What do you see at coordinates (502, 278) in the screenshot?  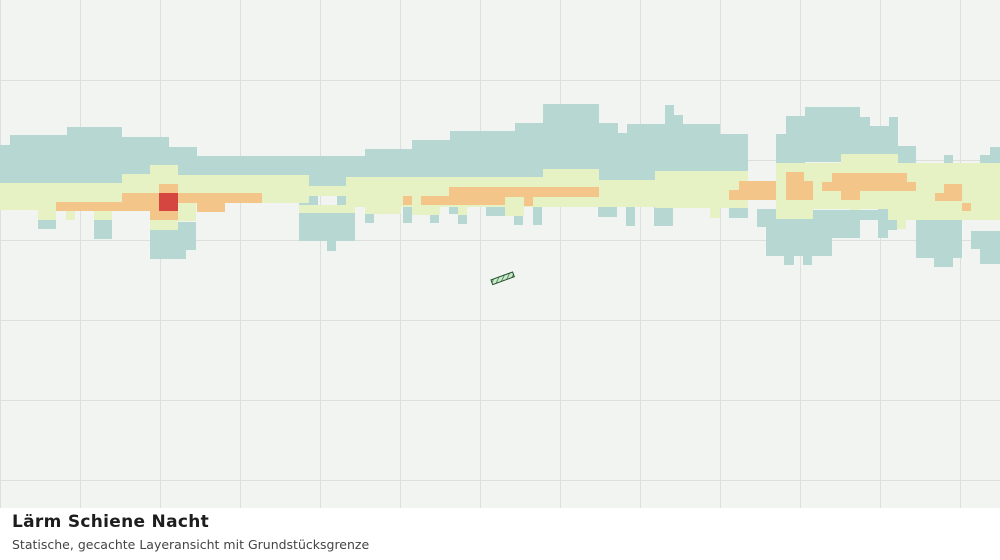 I see `parcel-boundary` at bounding box center [502, 278].